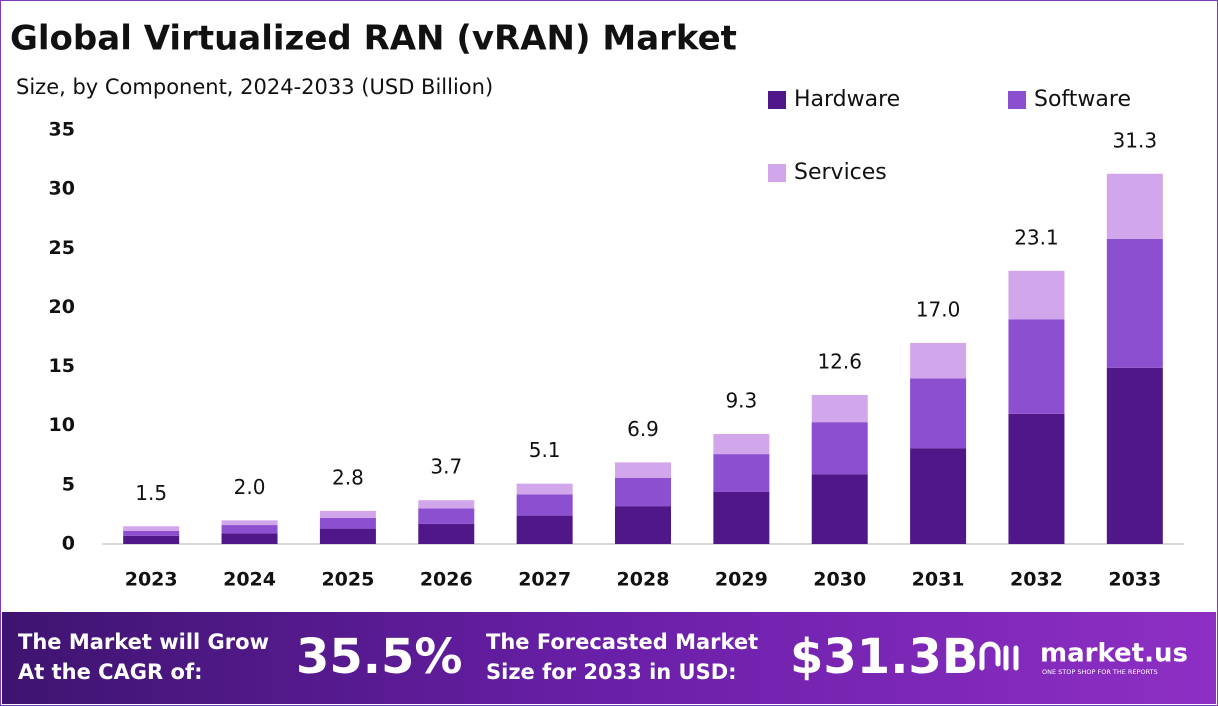 Image resolution: width=1218 pixels, height=706 pixels. Describe the element at coordinates (62, 189) in the screenshot. I see `y-tick-label: 30` at that location.